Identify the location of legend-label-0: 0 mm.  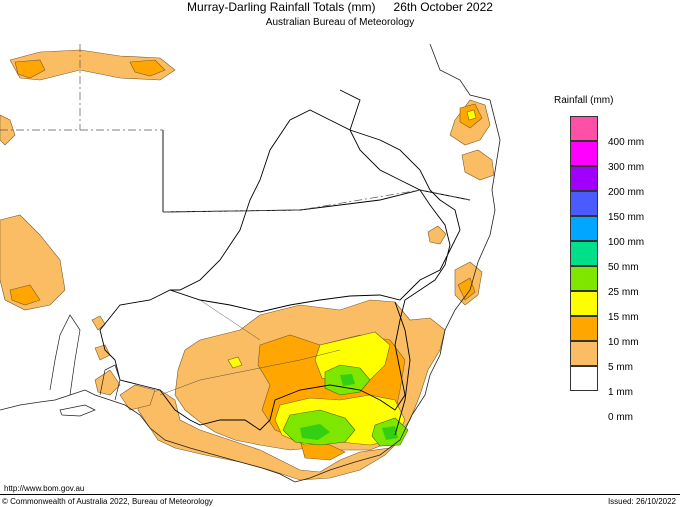
(620, 417).